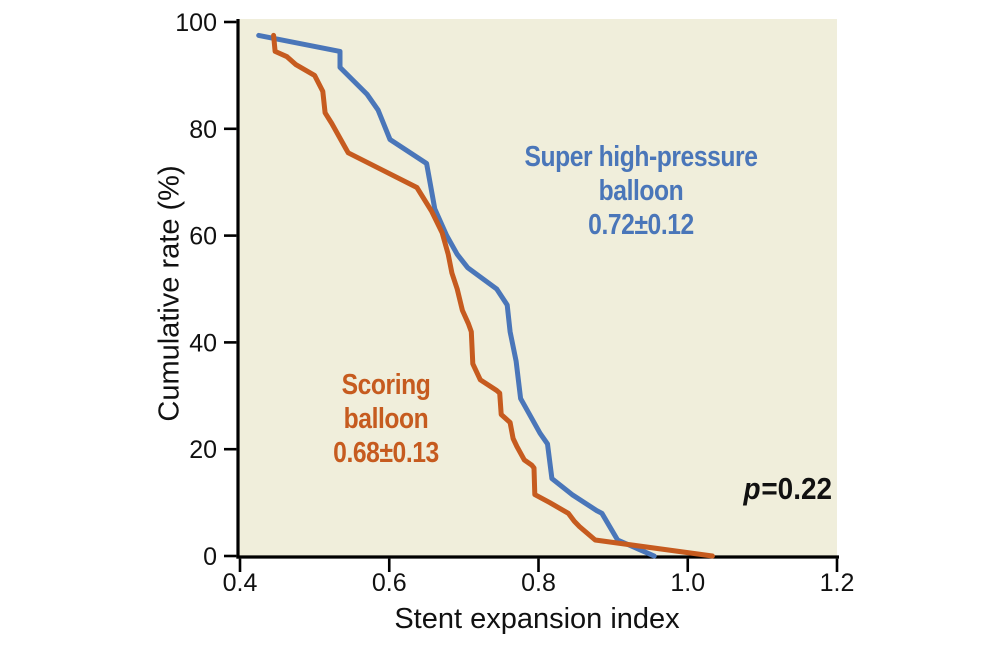 This screenshot has height=650, width=1004. Describe the element at coordinates (386, 453) in the screenshot. I see `legend-mean-sd: 0.68±0.13` at that location.